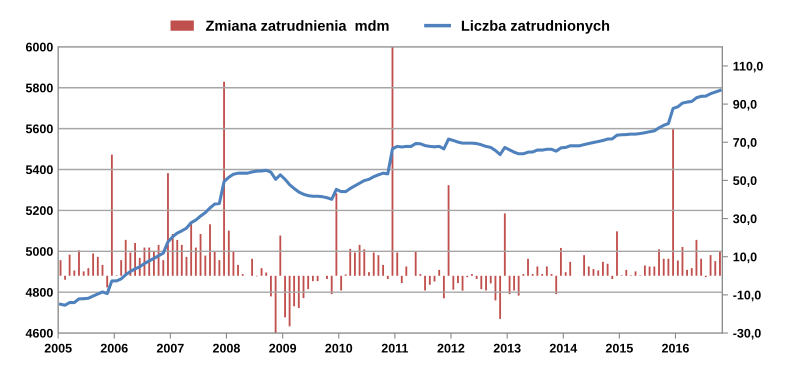 The width and height of the screenshot is (786, 378). Describe the element at coordinates (619, 348) in the screenshot. I see `x-tick-label: 2015` at that location.